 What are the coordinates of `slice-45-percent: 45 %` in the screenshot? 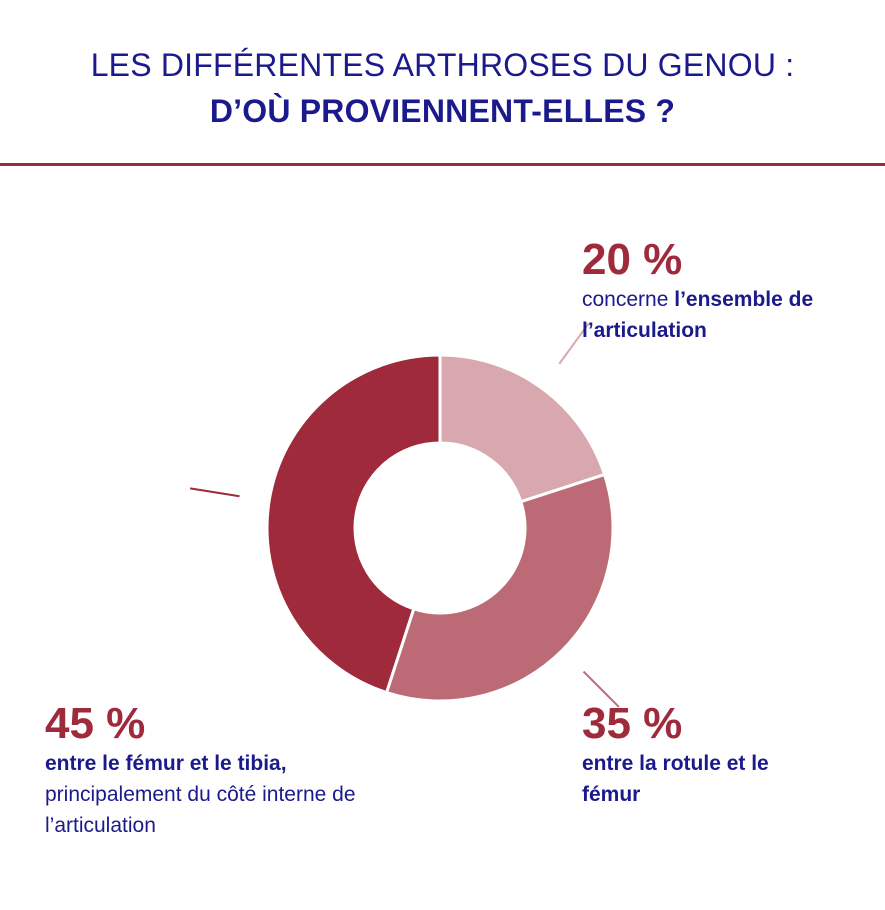 It's located at (95, 723).